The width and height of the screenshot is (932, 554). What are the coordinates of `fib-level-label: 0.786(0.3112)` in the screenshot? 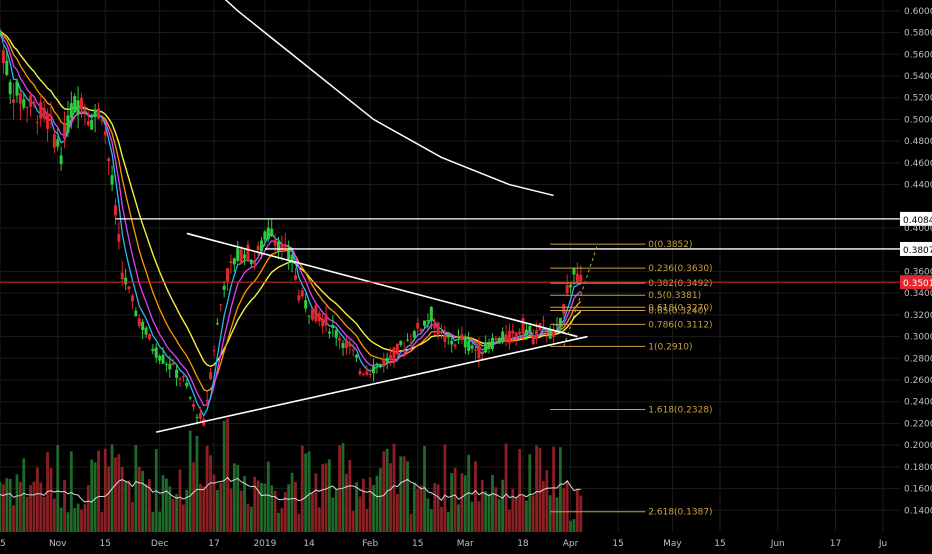 It's located at (680, 325).